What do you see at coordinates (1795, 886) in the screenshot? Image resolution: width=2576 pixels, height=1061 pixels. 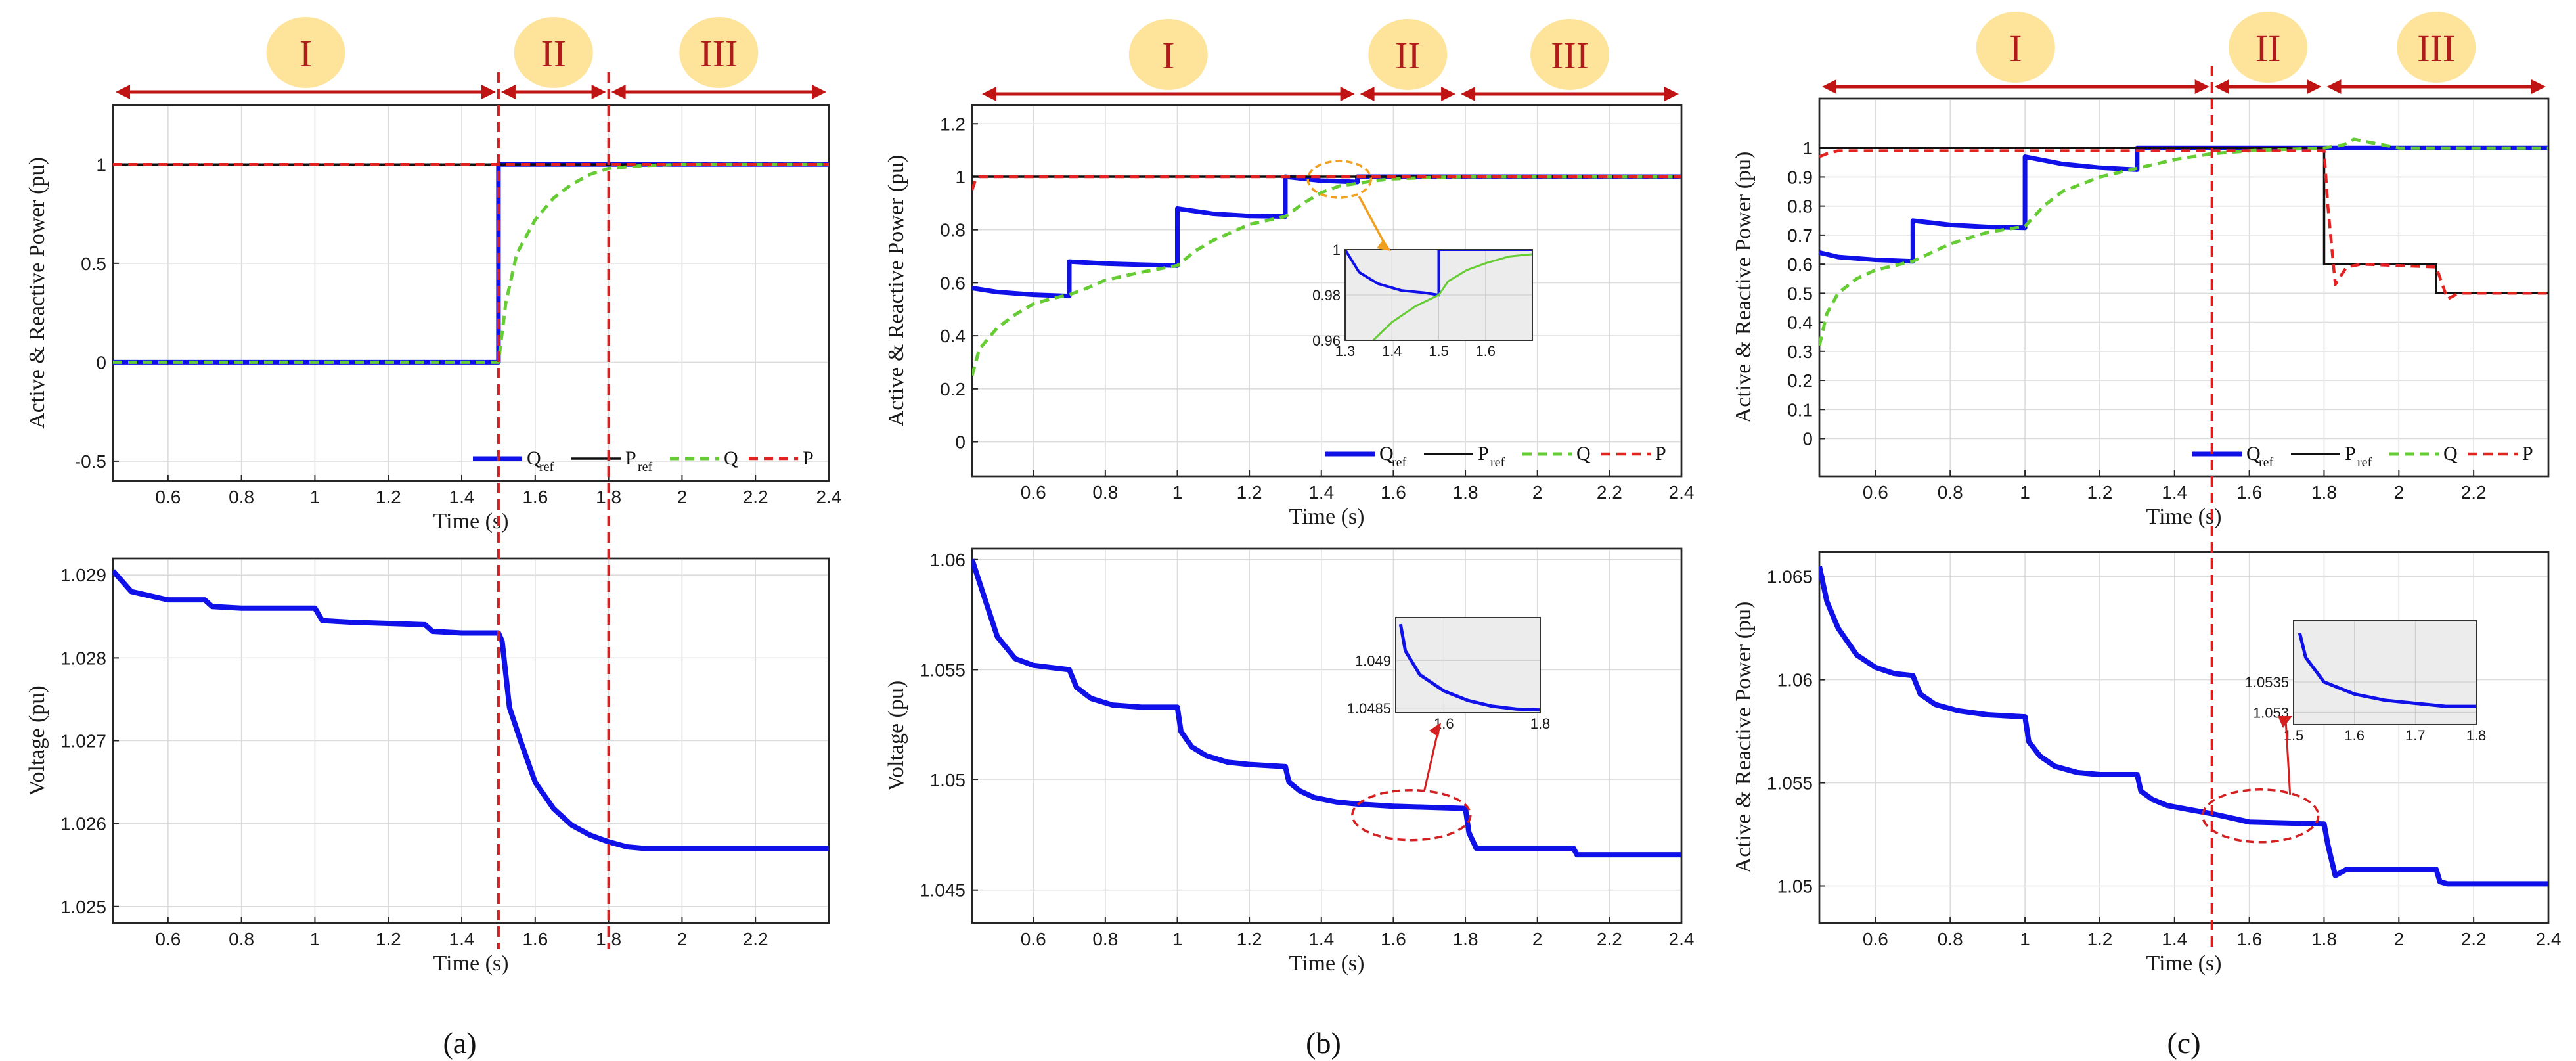 I see `y-tick-label: 1.05` at bounding box center [1795, 886].